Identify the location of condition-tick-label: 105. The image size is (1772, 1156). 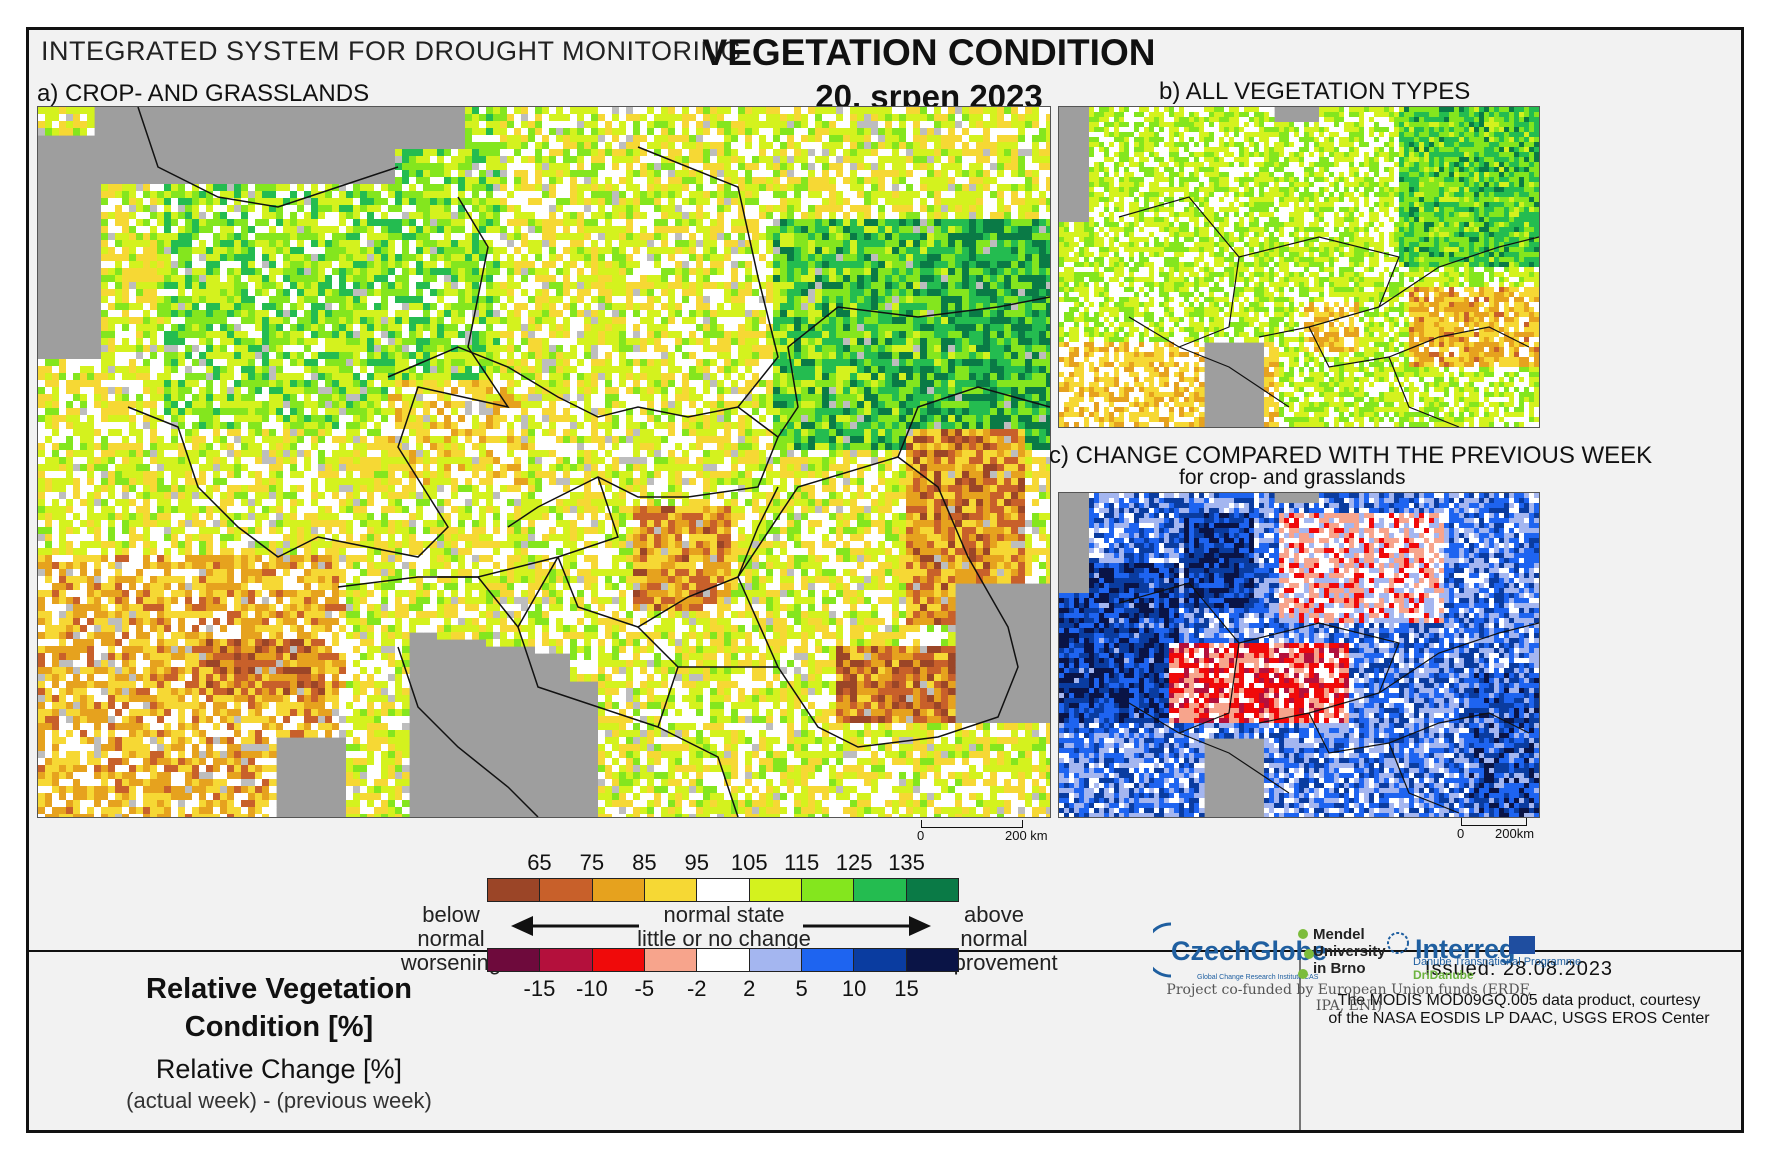
(749, 863).